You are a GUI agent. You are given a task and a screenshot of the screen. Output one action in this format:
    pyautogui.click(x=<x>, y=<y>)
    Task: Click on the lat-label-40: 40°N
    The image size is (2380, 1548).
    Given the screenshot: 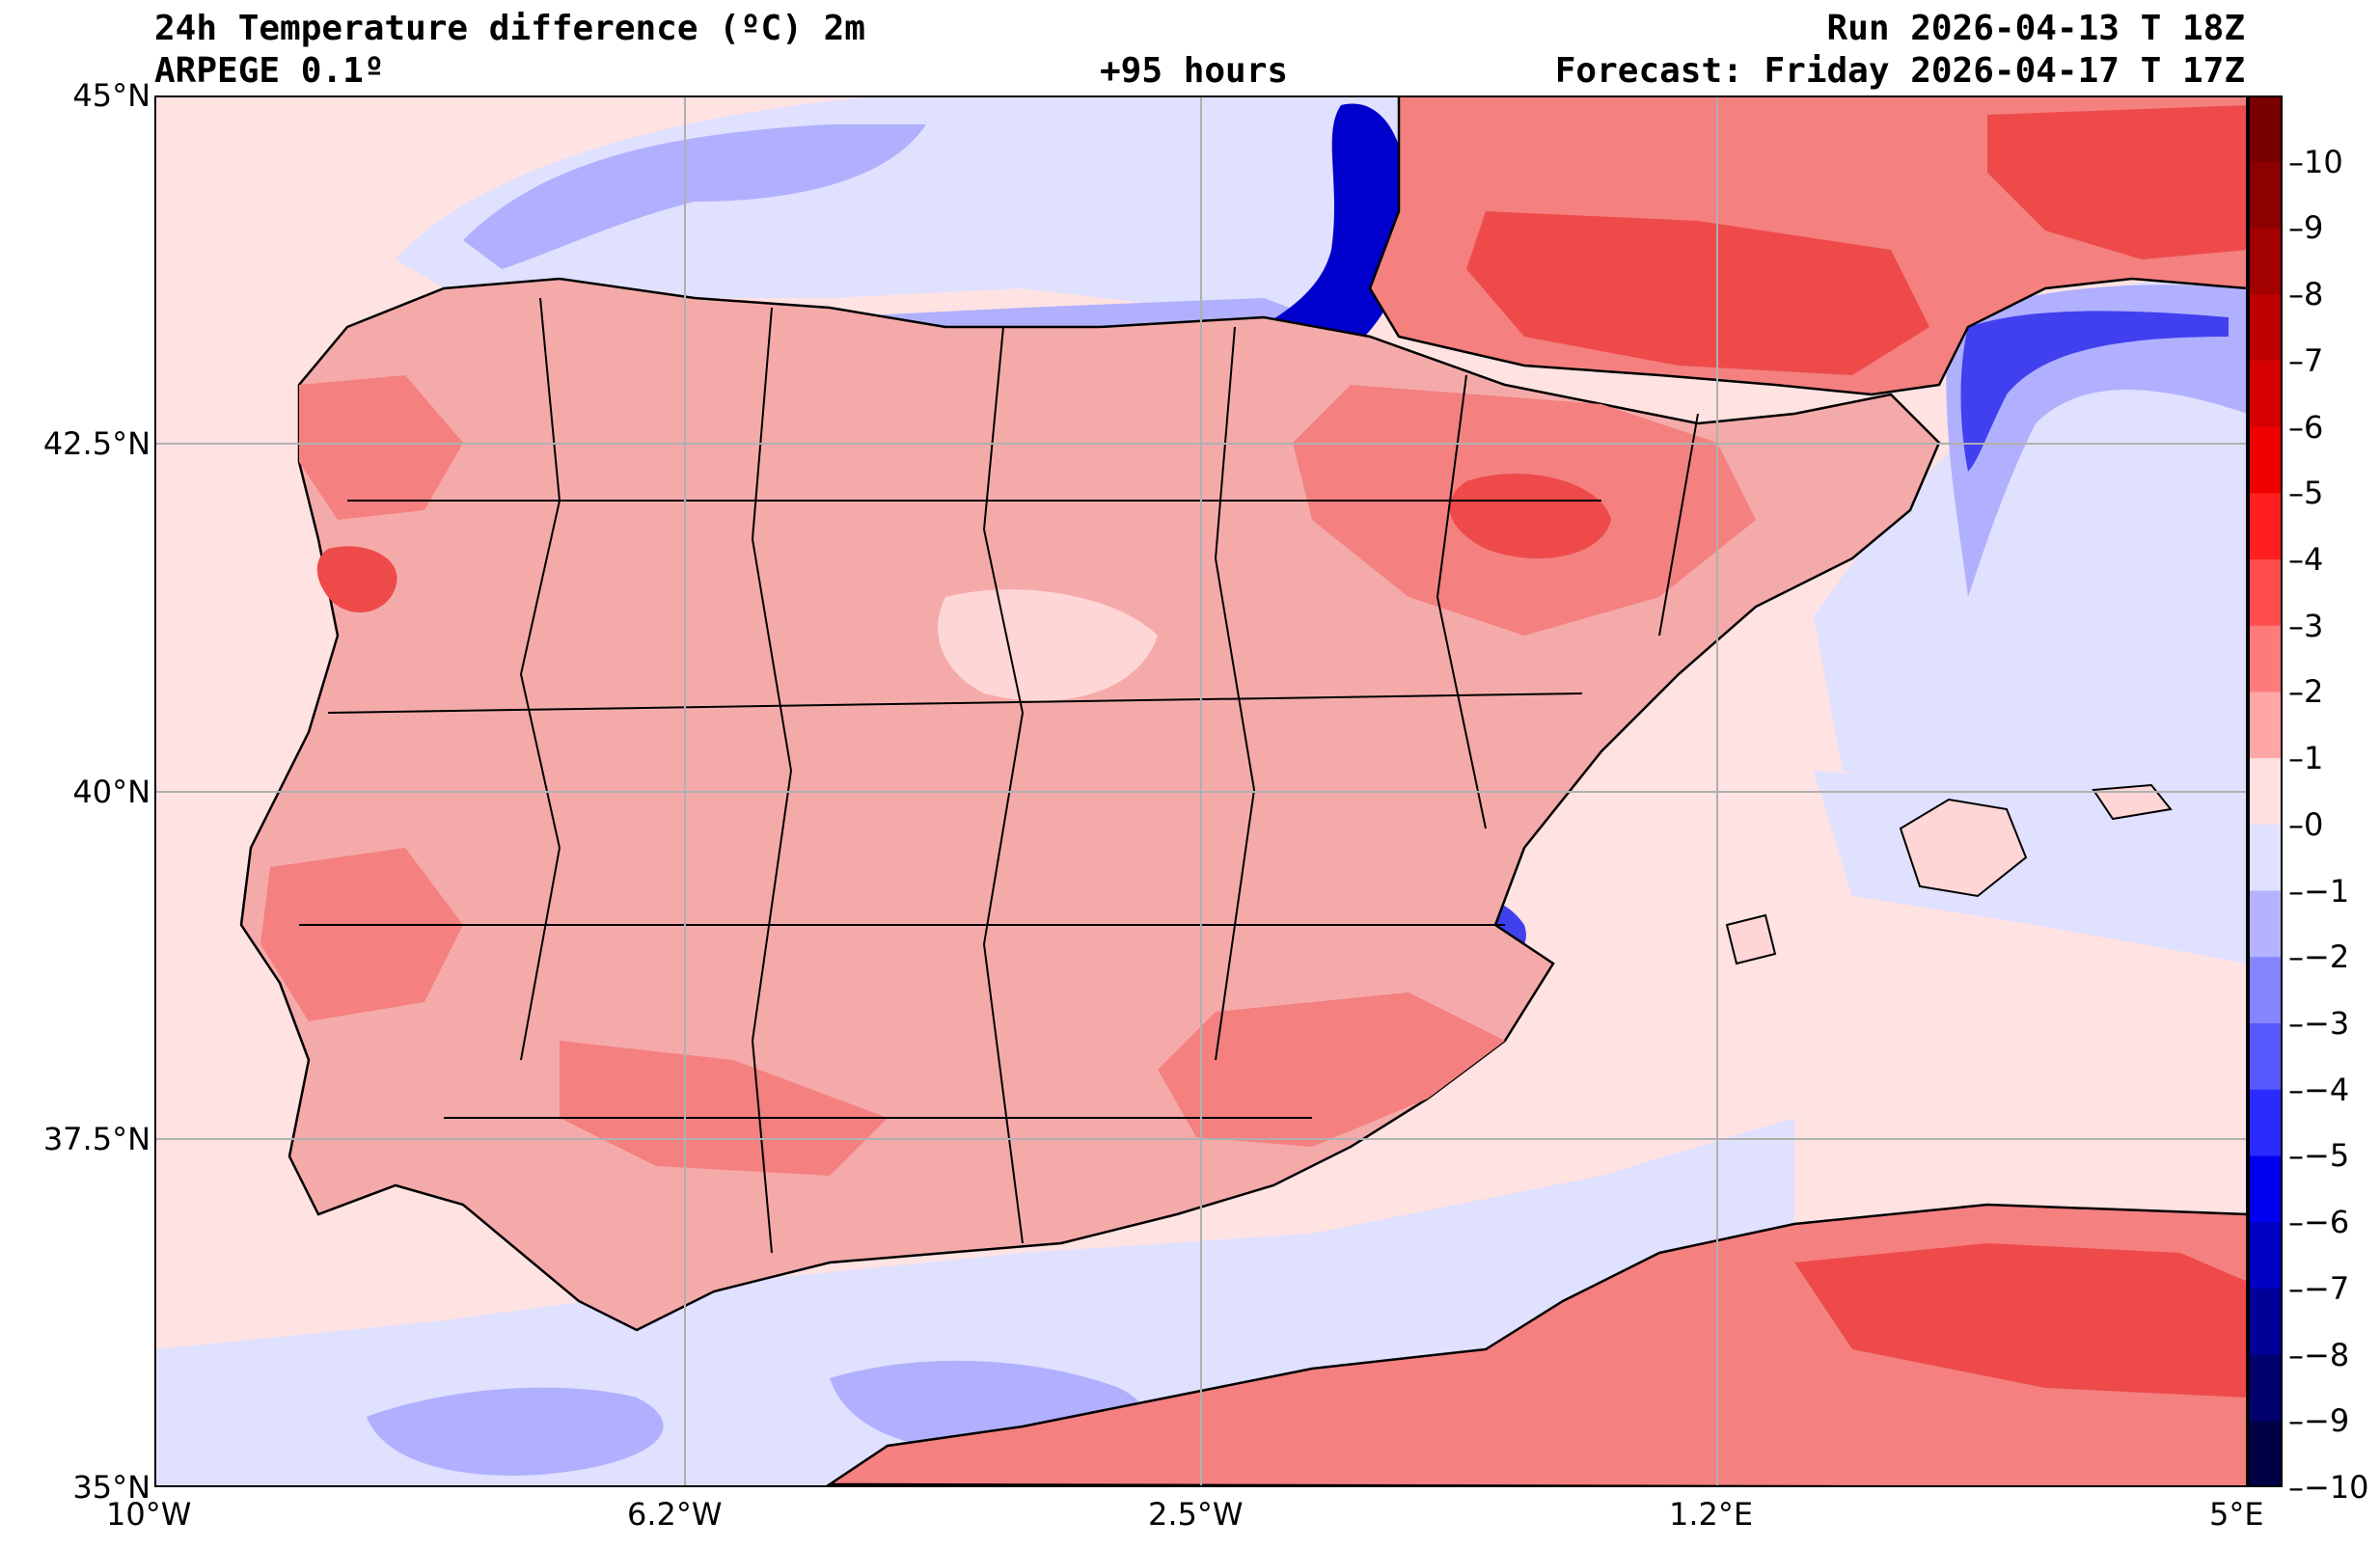 What is the action you would take?
    pyautogui.click(x=111, y=792)
    